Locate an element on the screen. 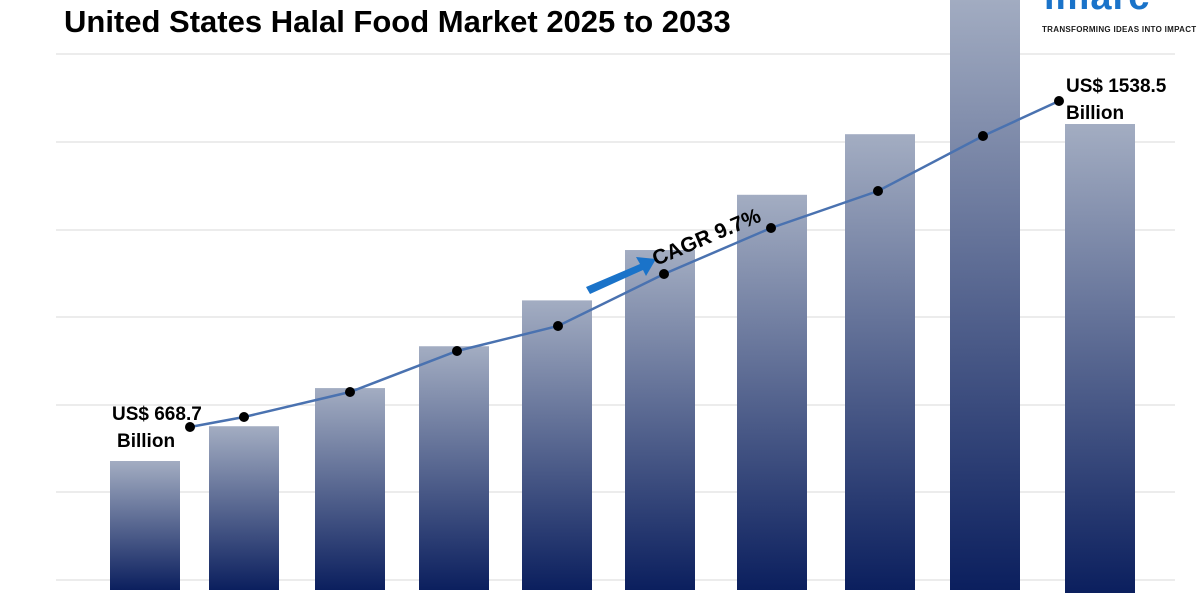  bar-2033 is located at coordinates (985, 295).